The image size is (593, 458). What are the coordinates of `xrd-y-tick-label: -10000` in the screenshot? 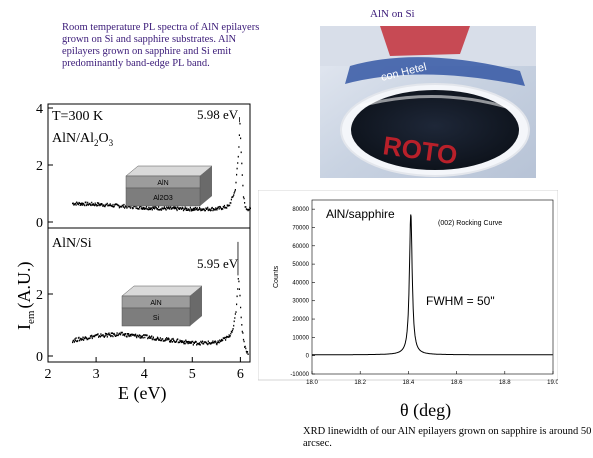 It's located at (299, 375).